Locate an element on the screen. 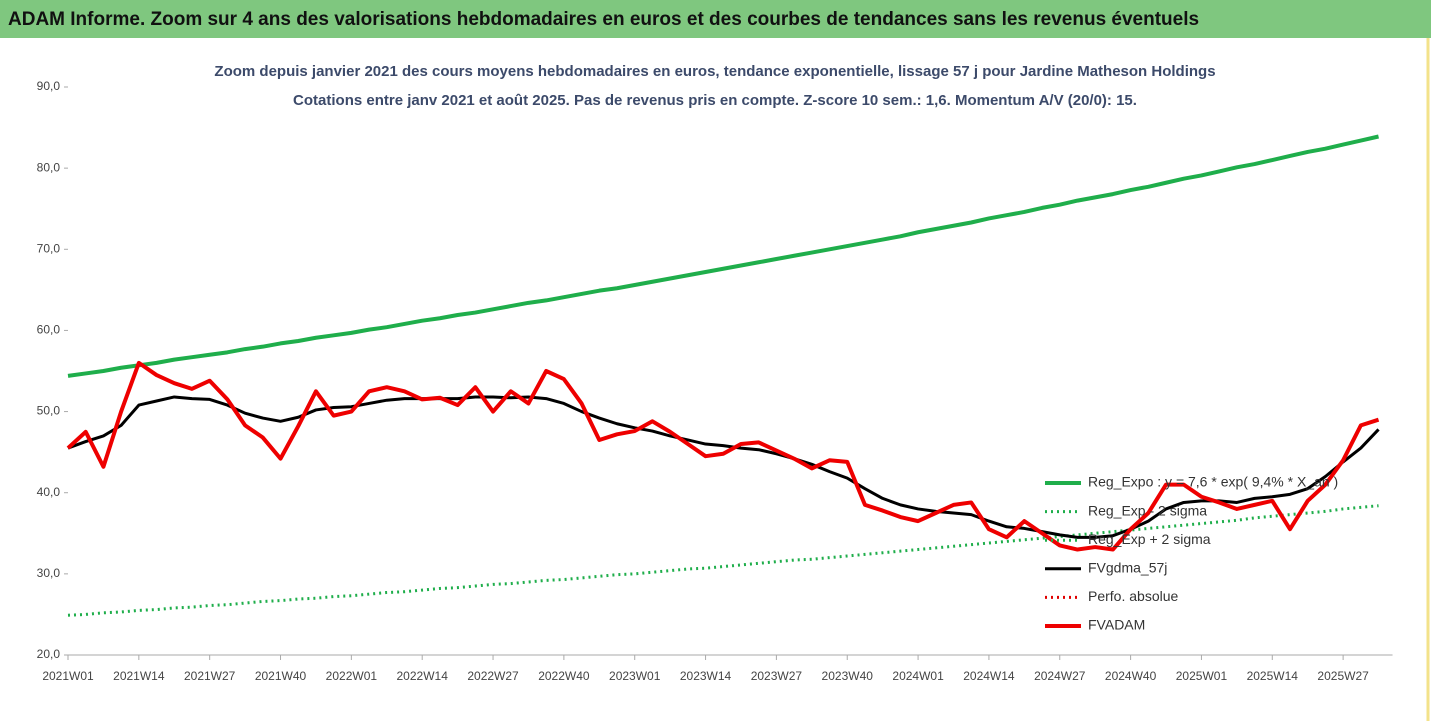  y-tick-label: 90,0 is located at coordinates (49, 86).